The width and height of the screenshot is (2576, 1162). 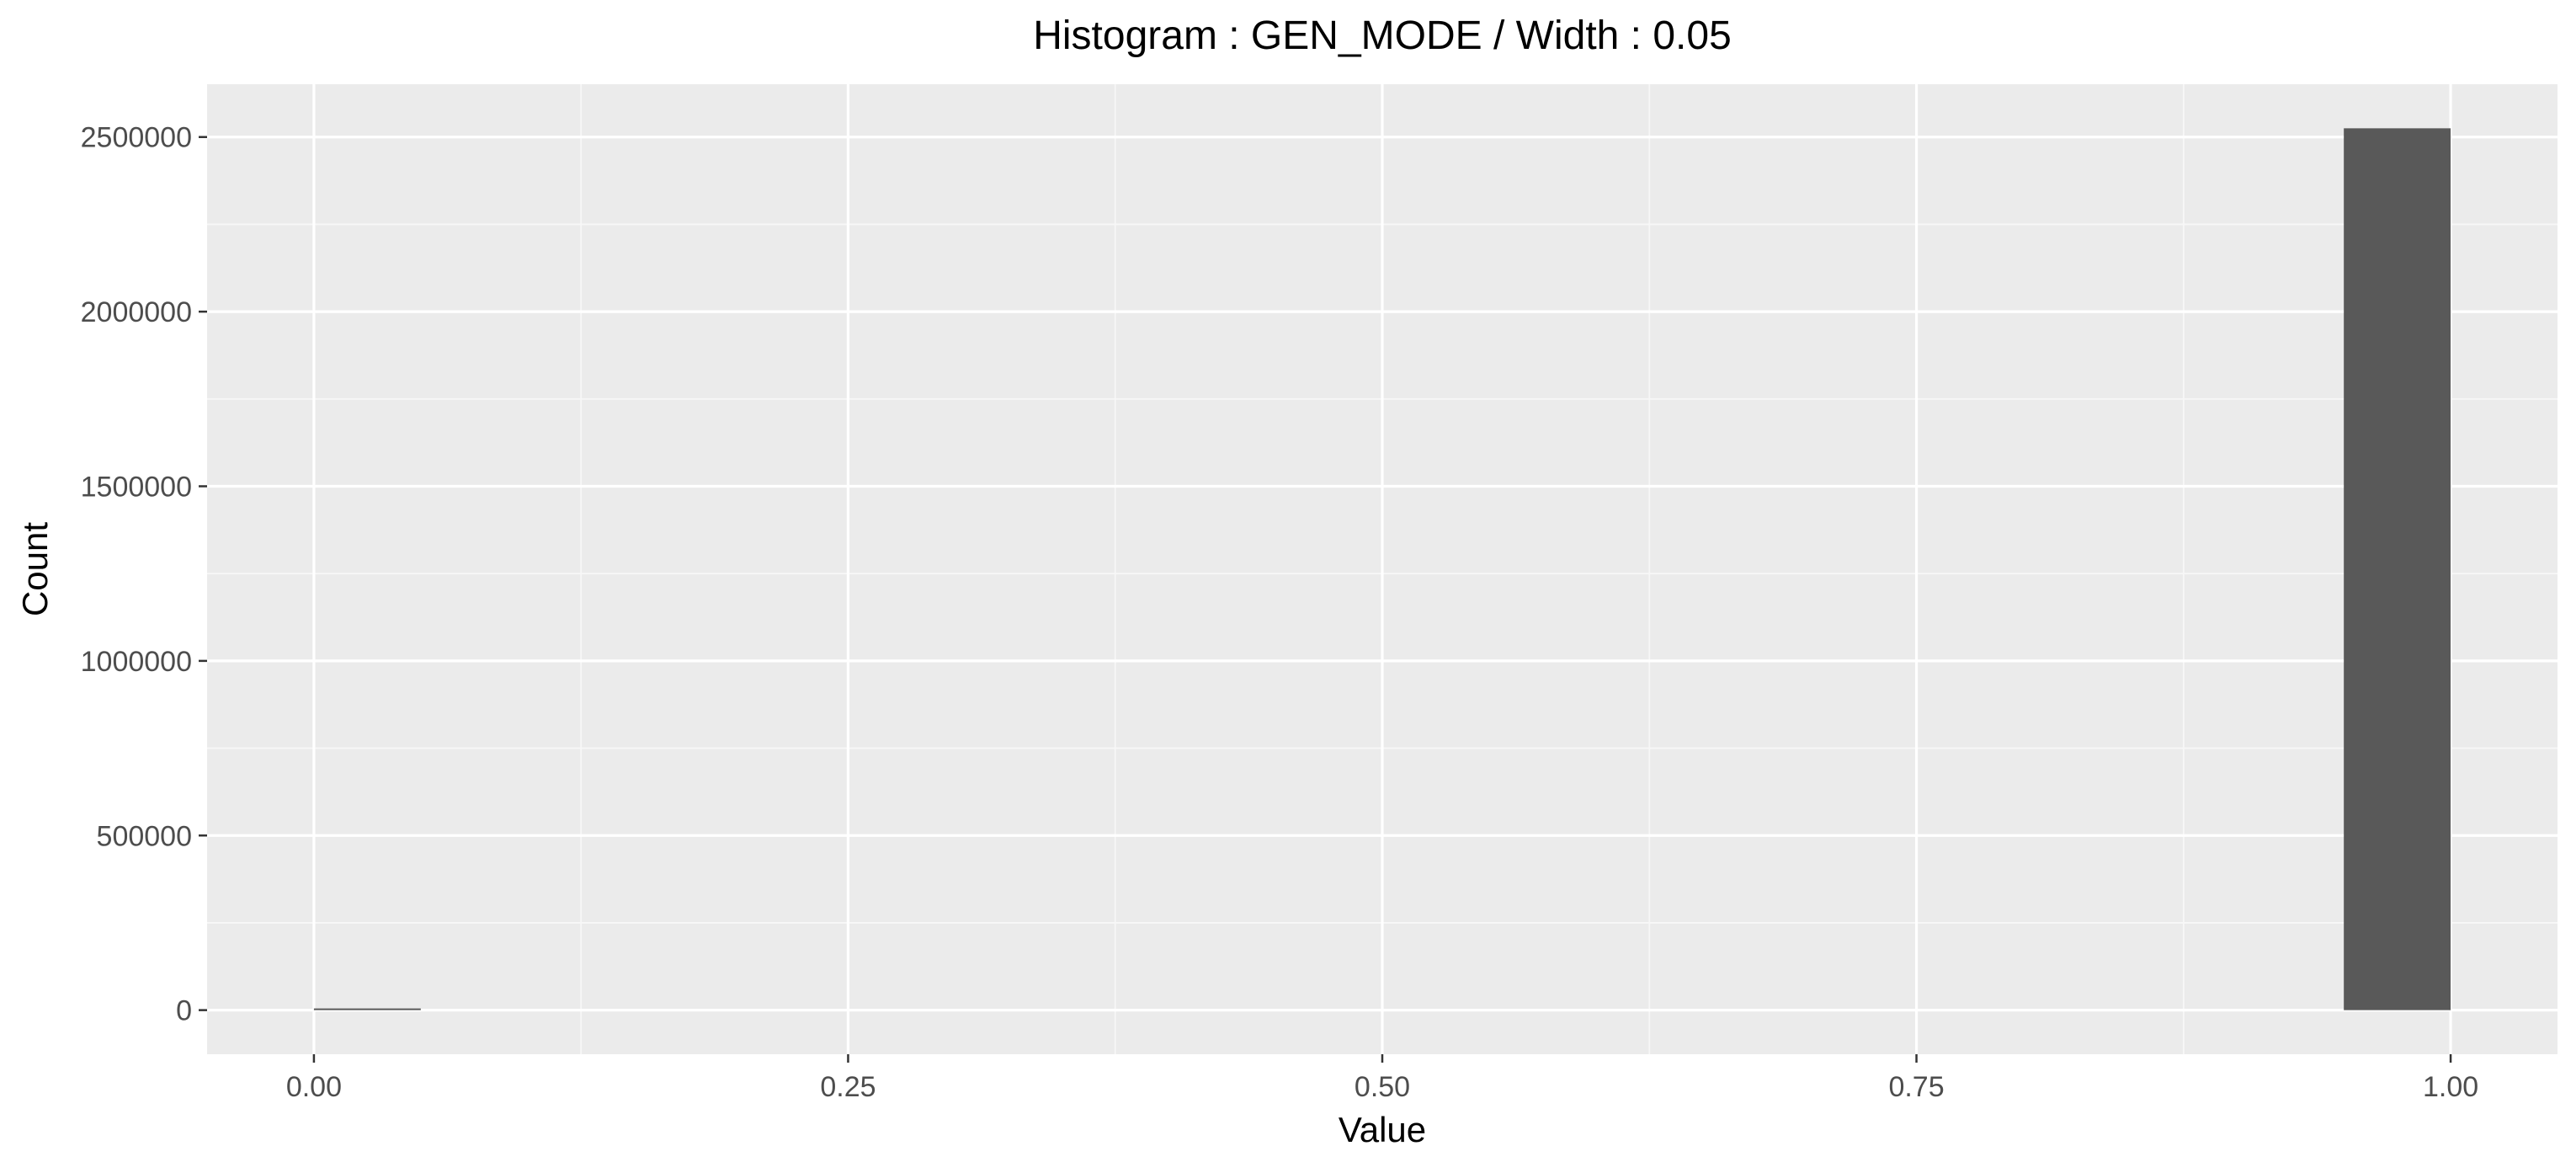 I want to click on y-tick-label: 0, so click(x=184, y=1011).